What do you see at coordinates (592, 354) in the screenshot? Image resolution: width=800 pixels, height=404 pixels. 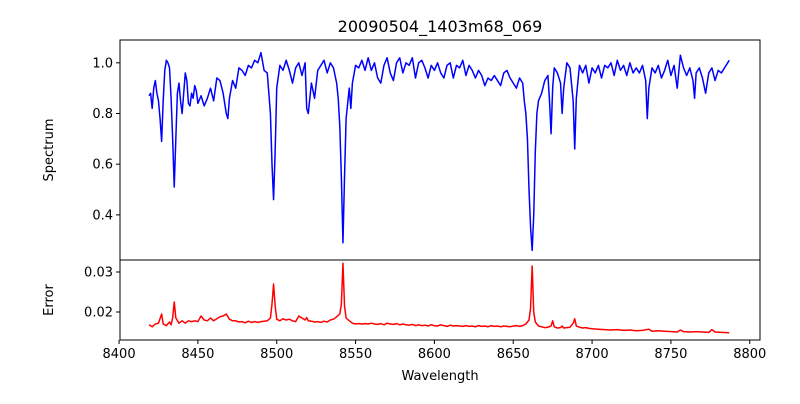 I see `x-tick-label: 8700` at bounding box center [592, 354].